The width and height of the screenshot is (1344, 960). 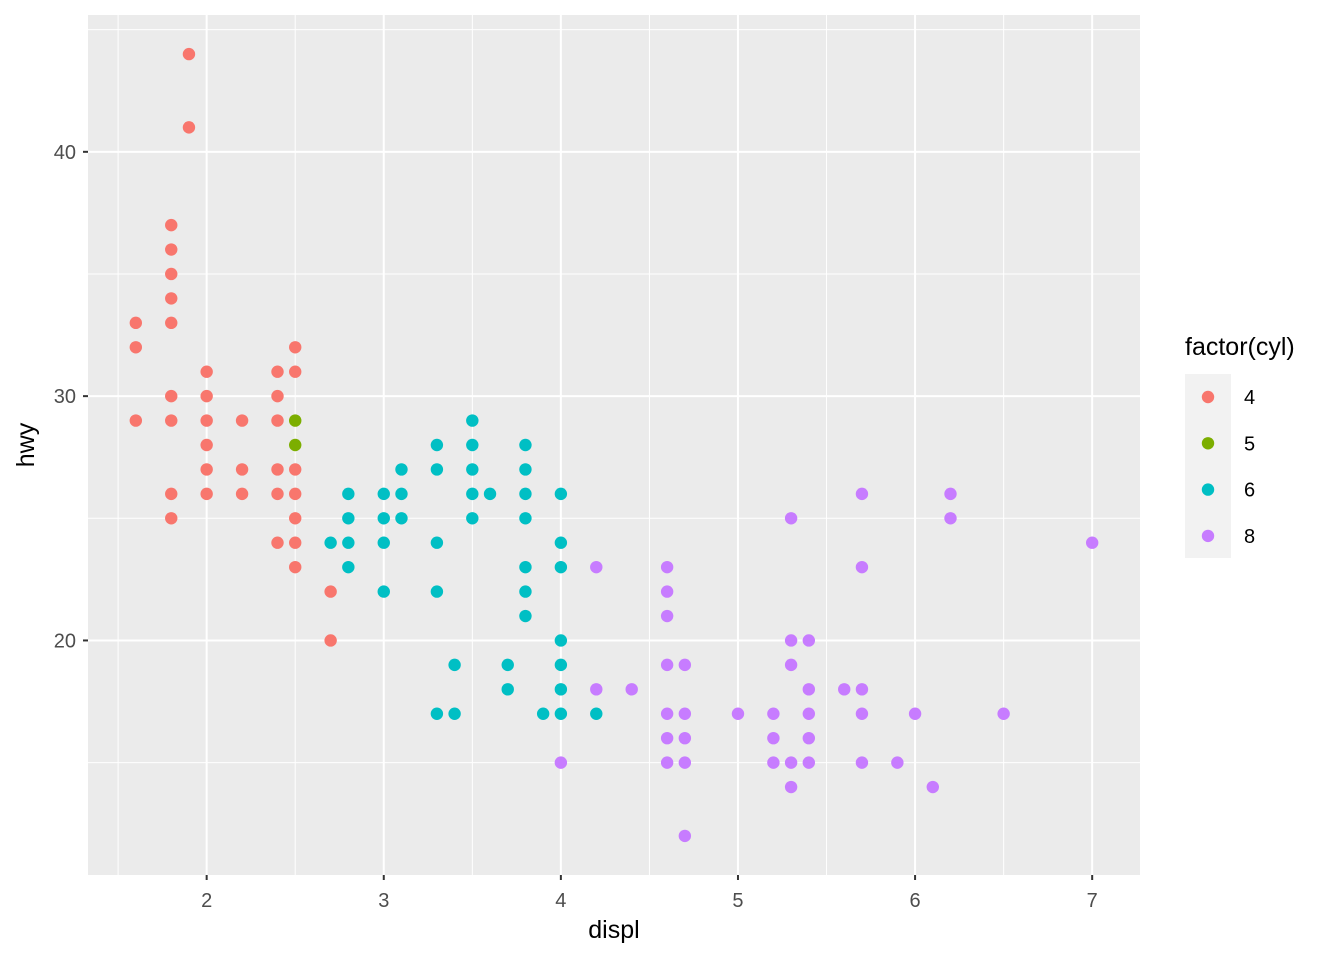 What do you see at coordinates (737, 901) in the screenshot?
I see `x-tick-label: 5` at bounding box center [737, 901].